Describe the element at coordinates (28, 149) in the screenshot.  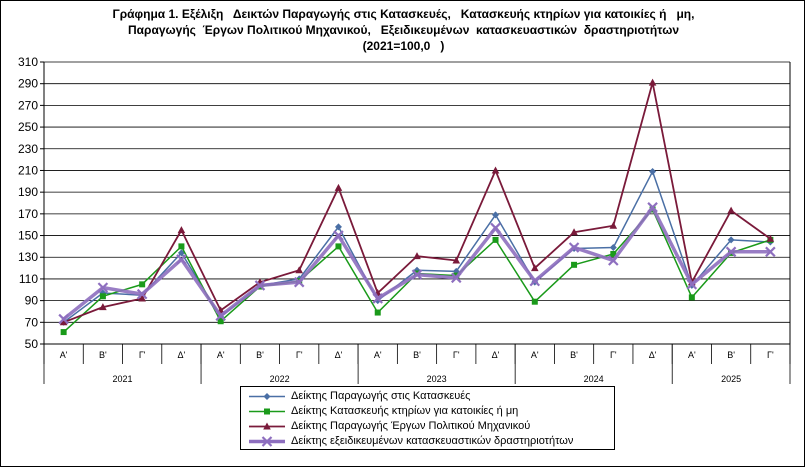
I see `y-tick-label-230: 230` at that location.